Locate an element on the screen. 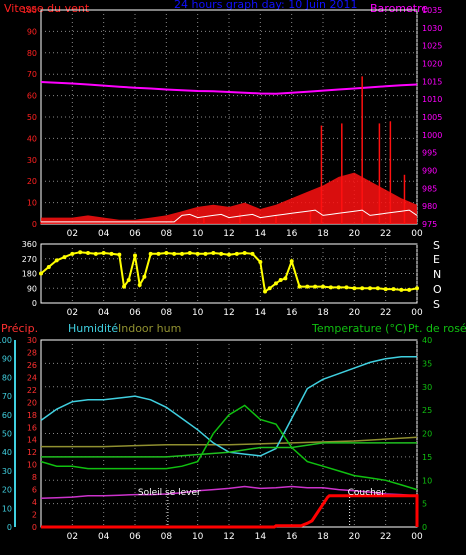  humidity-y-tick: 20 is located at coordinates (7, 490).